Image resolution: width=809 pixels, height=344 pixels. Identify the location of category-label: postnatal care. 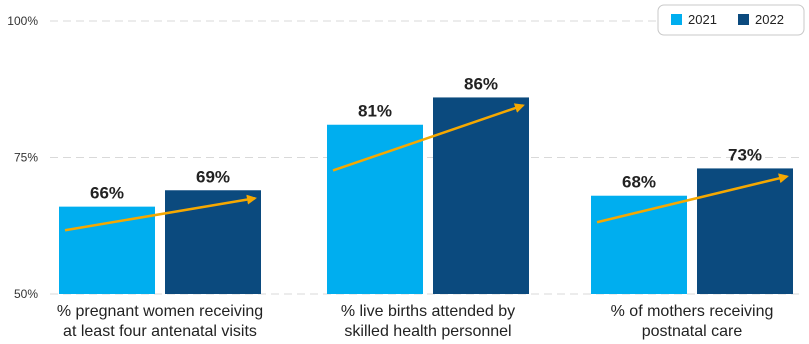
(692, 331).